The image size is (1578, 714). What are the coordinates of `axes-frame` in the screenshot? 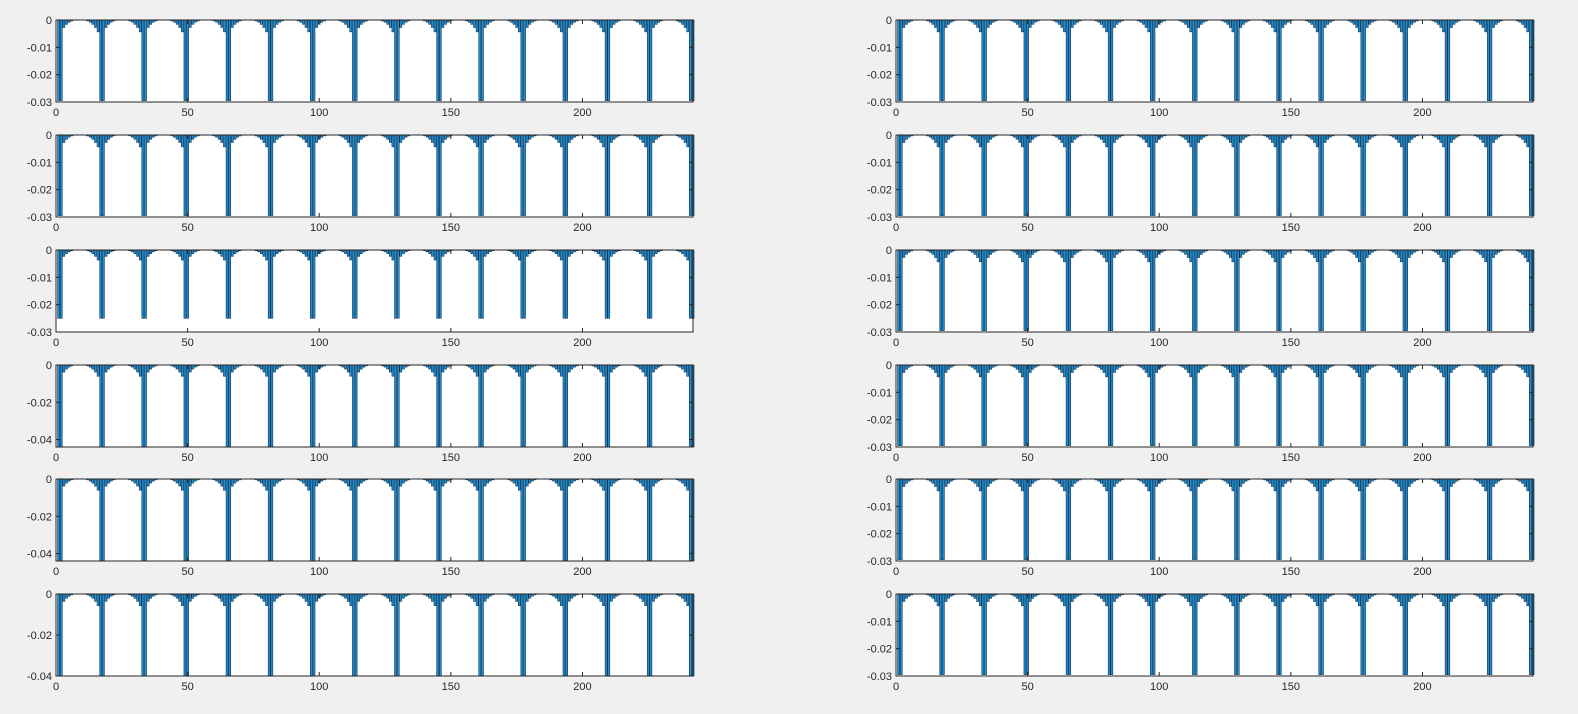 It's located at (374, 520).